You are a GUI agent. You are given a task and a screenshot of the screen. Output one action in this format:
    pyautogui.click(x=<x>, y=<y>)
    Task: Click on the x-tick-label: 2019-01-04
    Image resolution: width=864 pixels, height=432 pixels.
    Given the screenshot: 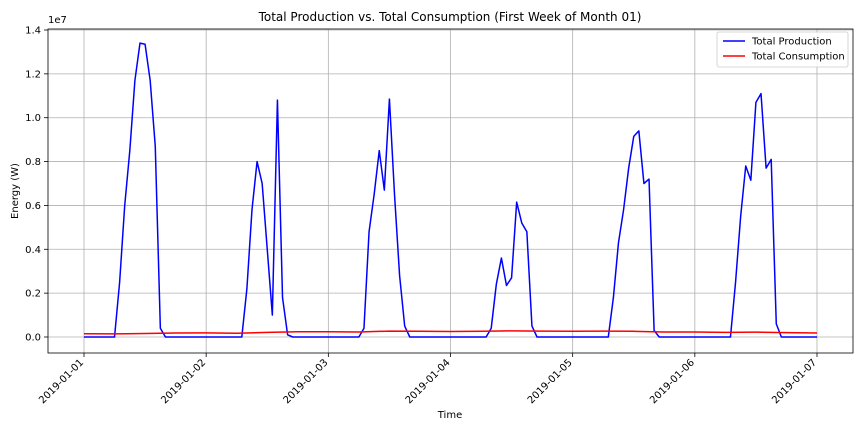 What is the action you would take?
    pyautogui.click(x=428, y=381)
    